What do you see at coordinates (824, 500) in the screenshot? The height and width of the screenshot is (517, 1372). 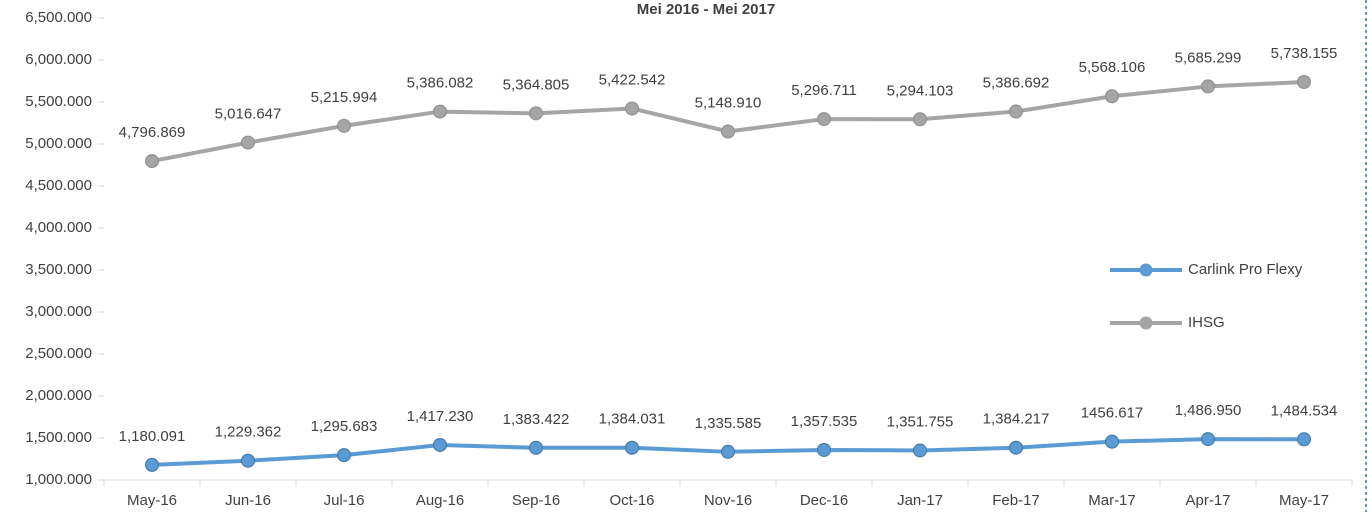 I see `x-tick-label: Dec-16` at bounding box center [824, 500].